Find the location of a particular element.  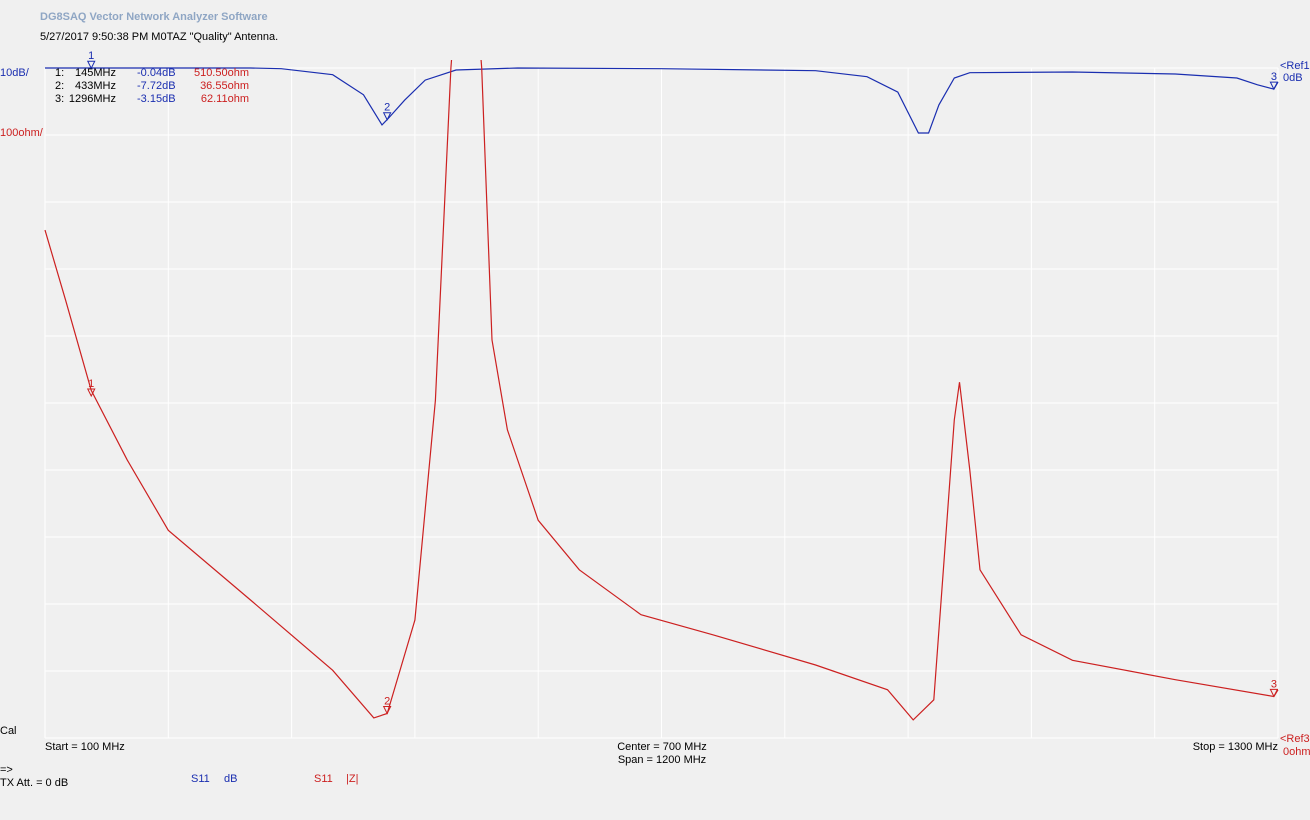

y2-scale: 100ohm/ is located at coordinates (22, 133).